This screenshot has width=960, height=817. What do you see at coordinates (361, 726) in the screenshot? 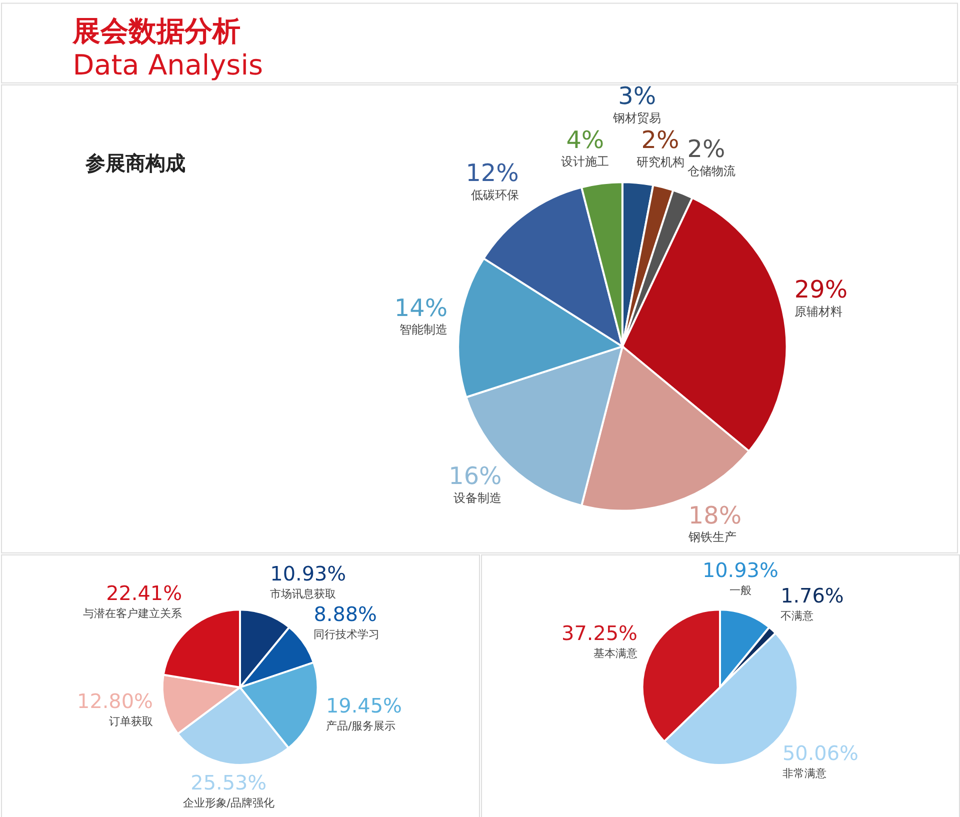
I see `slice-label: 产品/服务展示` at bounding box center [361, 726].